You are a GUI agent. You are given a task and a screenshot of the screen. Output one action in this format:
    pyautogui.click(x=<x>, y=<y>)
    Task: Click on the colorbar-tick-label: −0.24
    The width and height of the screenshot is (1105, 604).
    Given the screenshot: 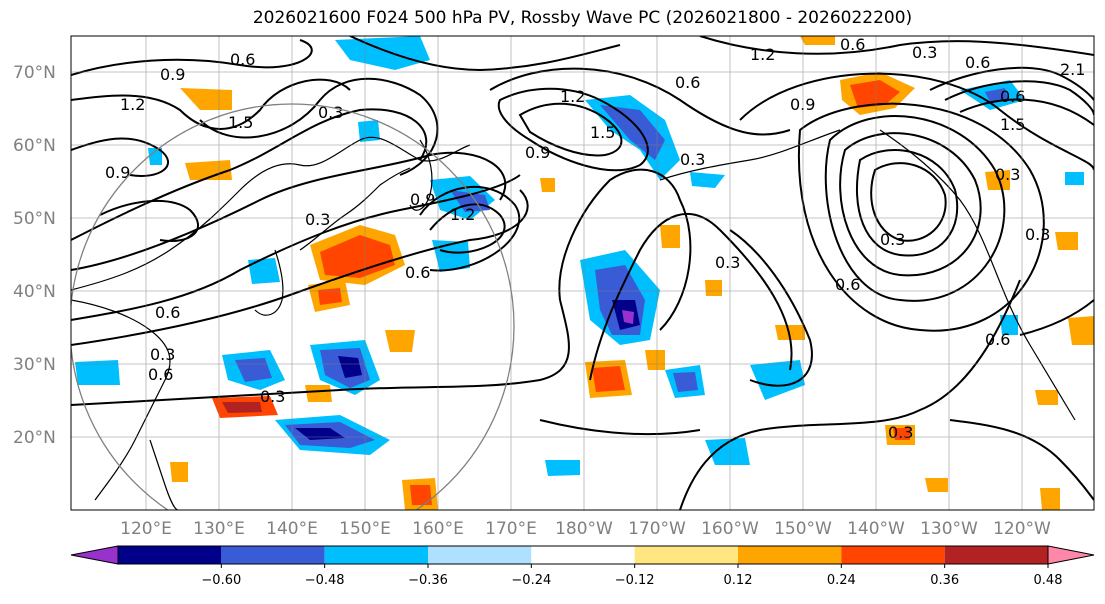 What is the action you would take?
    pyautogui.click(x=531, y=580)
    